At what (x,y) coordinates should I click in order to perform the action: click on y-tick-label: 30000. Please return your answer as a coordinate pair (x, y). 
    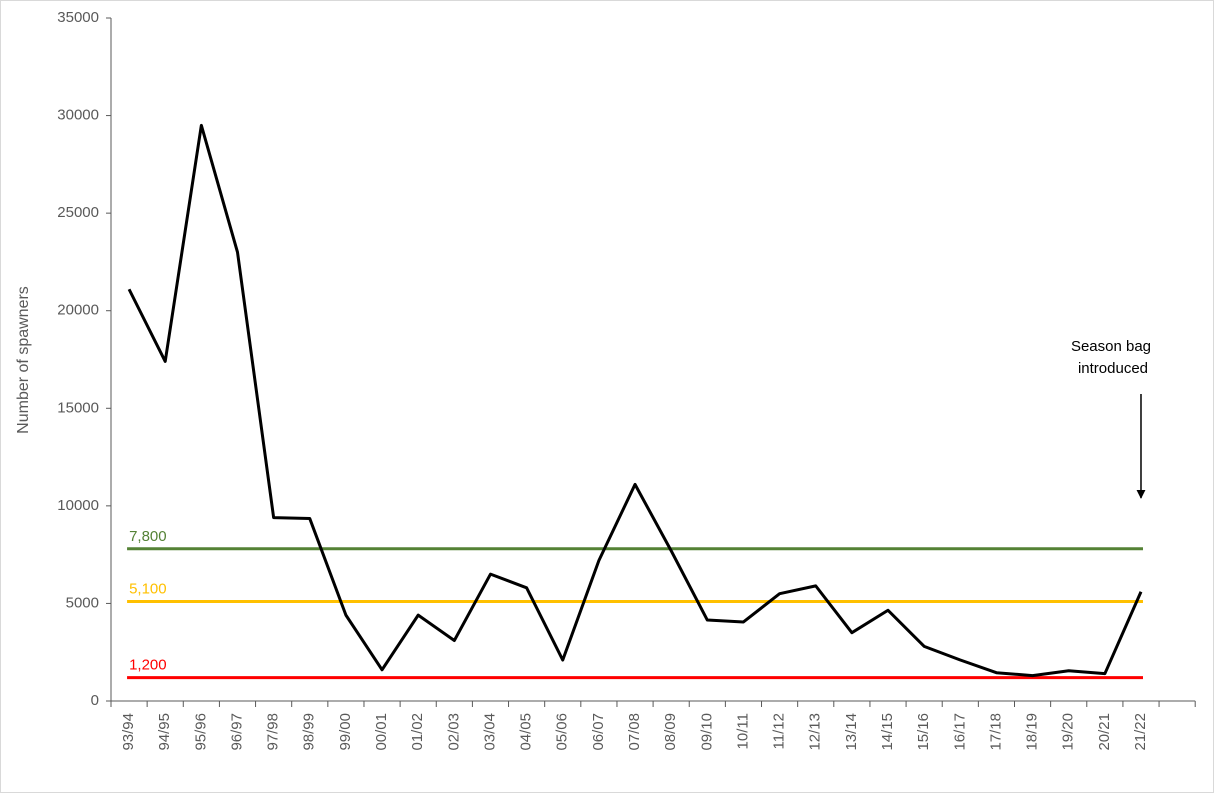
    Looking at the image, I should click on (78, 115).